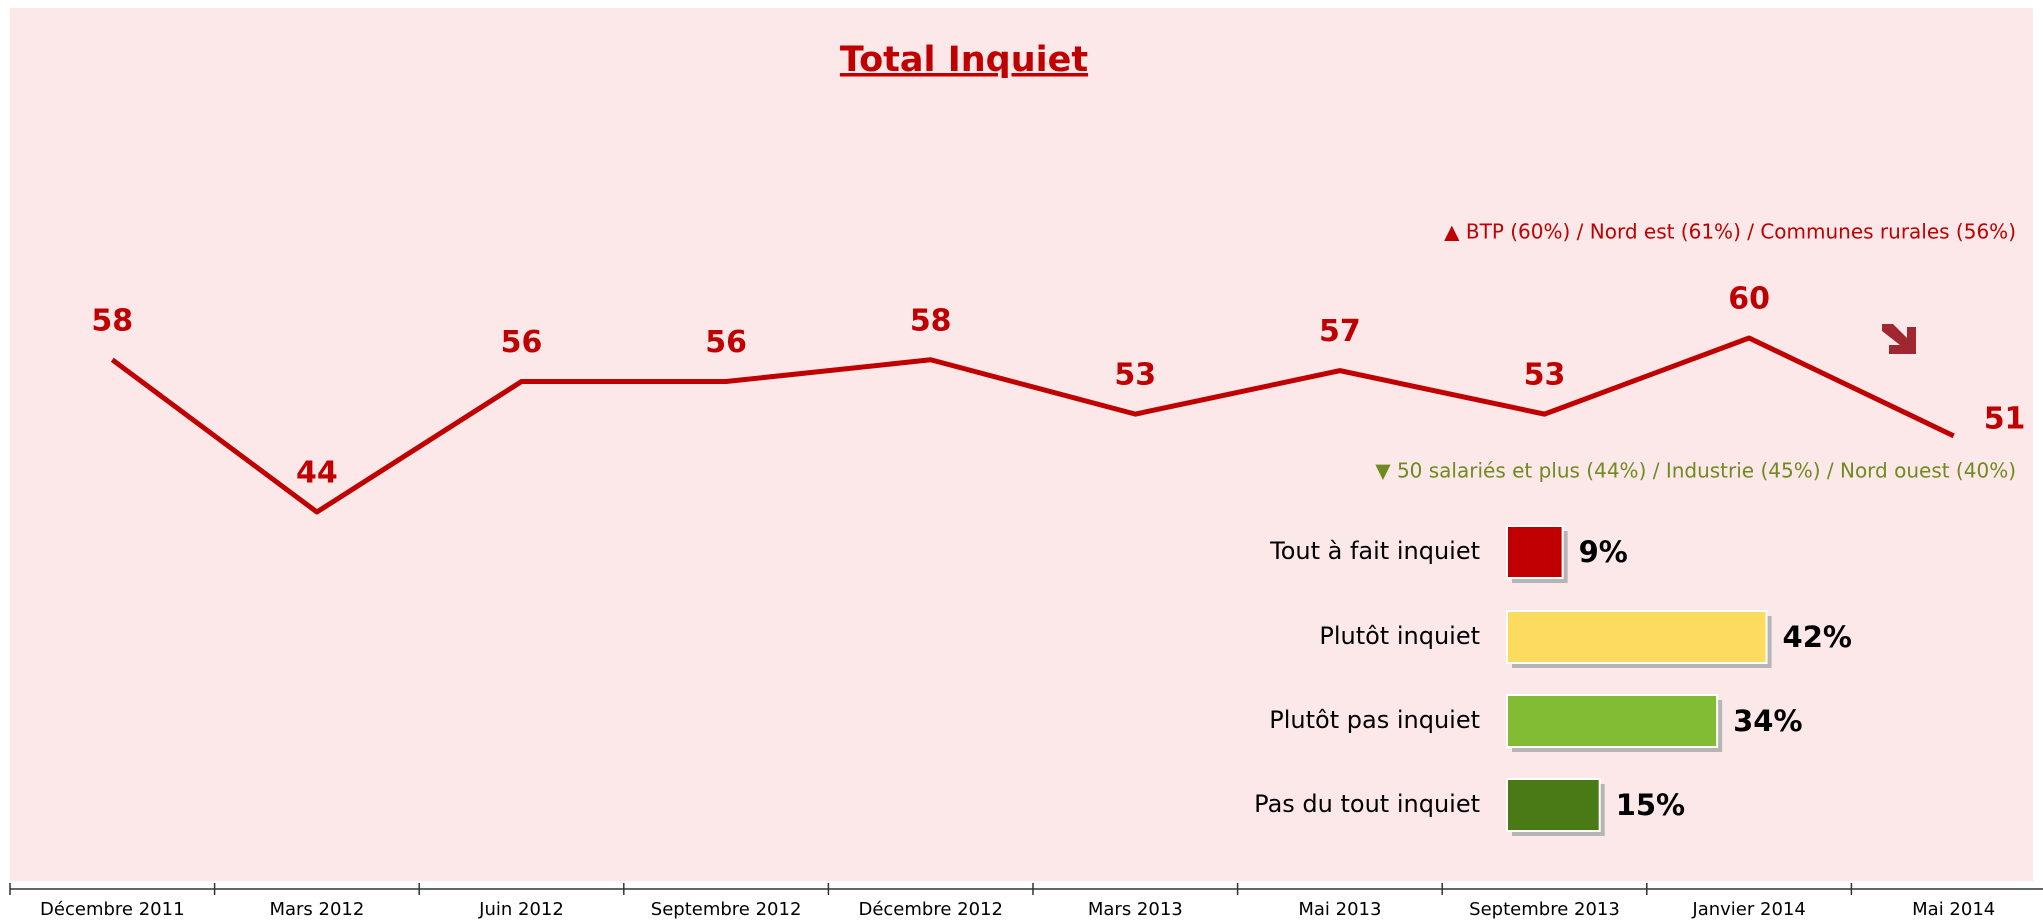 This screenshot has height=921, width=2043. I want to click on data-label: 60, so click(1749, 299).